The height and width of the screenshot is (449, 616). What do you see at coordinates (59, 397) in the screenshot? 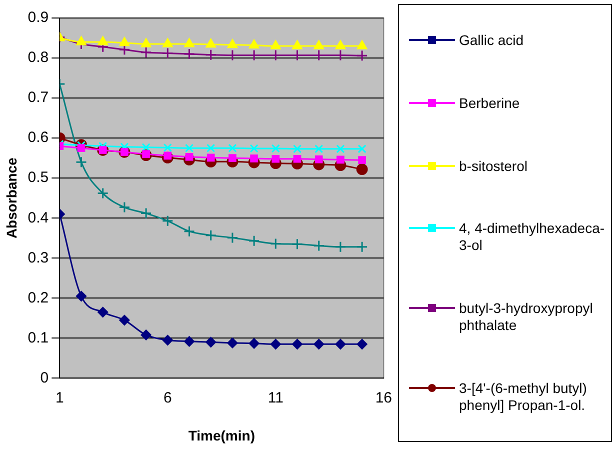
I see `x-tick-label: 1` at bounding box center [59, 397].